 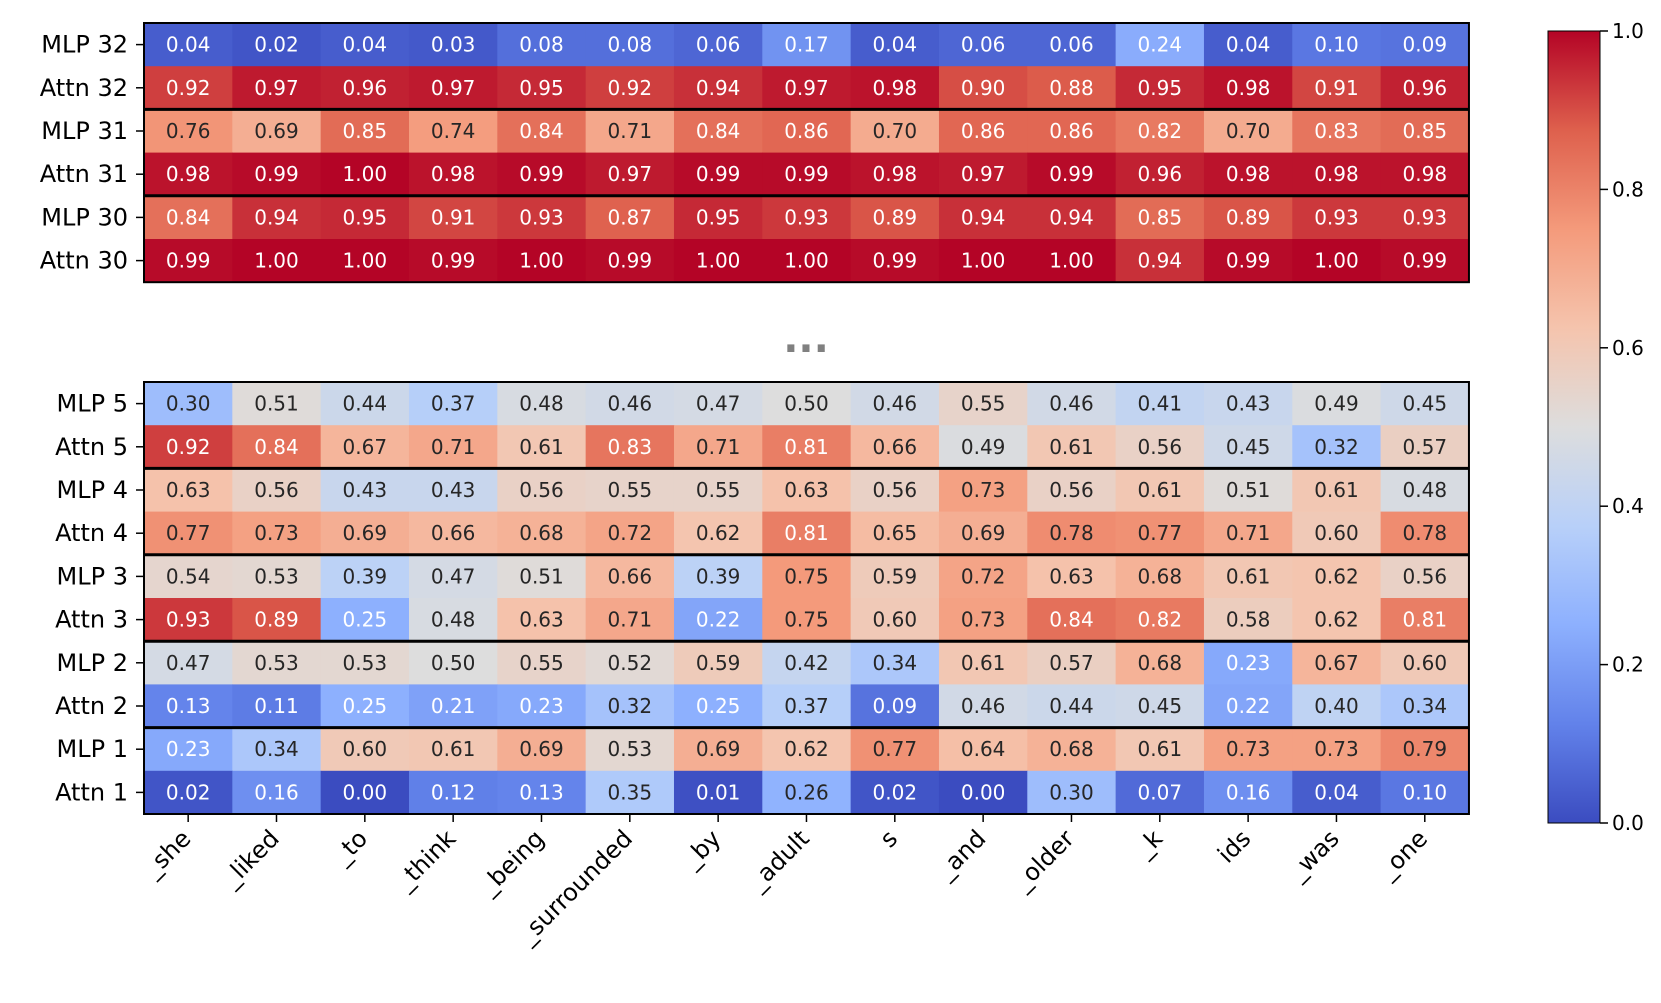 What do you see at coordinates (806, 576) in the screenshot?
I see `cell-value: 0.75` at bounding box center [806, 576].